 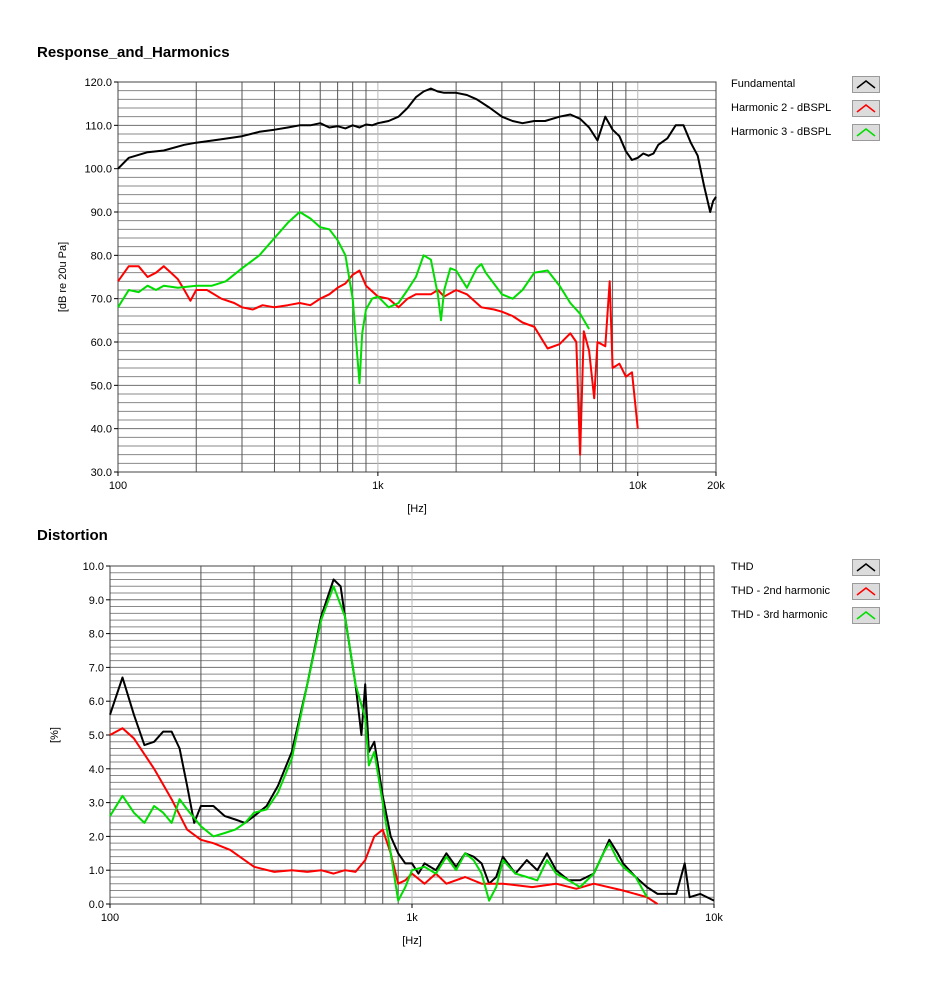 What do you see at coordinates (101, 213) in the screenshot?
I see `y-tick-label: 90.0` at bounding box center [101, 213].